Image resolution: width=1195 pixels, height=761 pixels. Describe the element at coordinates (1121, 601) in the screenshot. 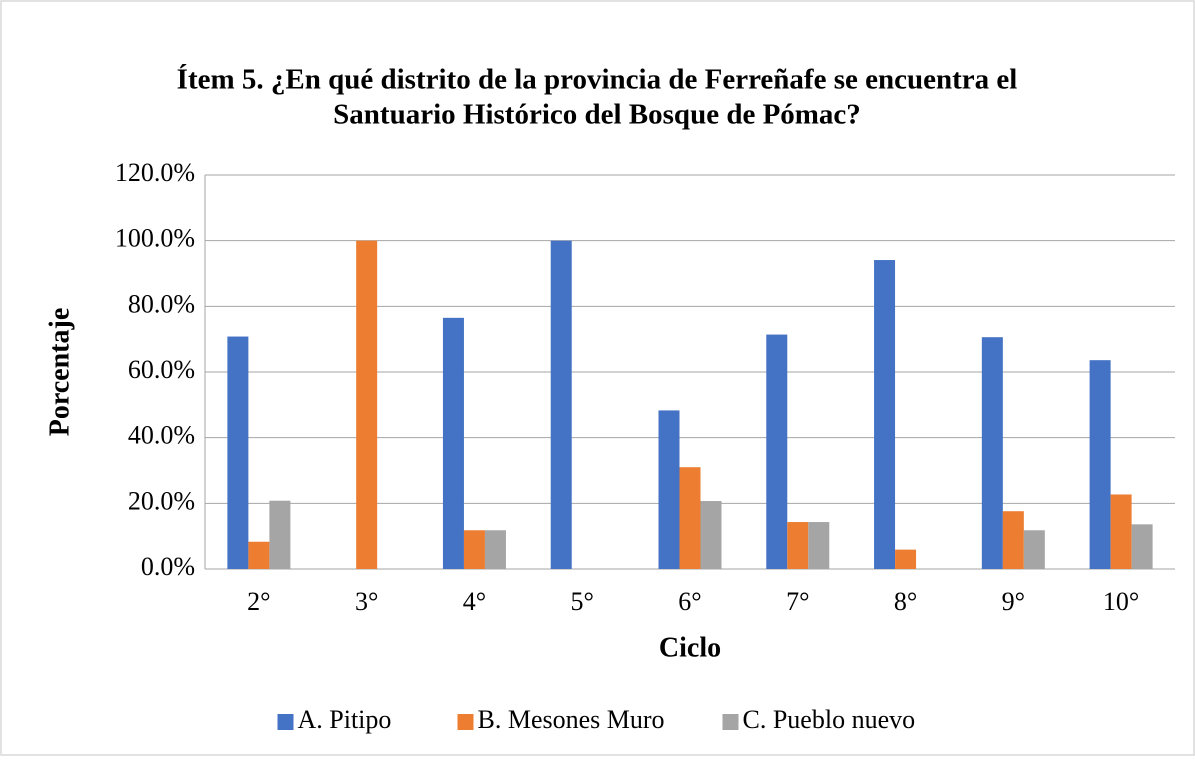

I see `x-tick-label: 10°` at that location.